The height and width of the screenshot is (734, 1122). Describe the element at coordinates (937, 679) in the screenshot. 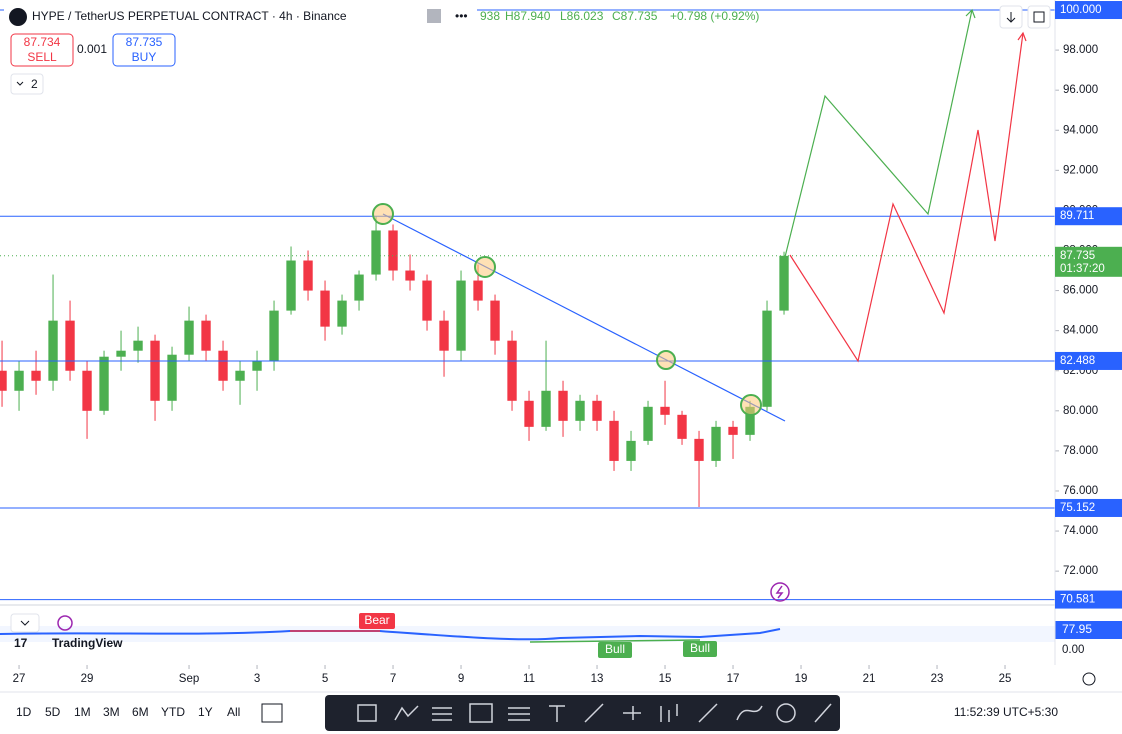

I see `x-tick-label: 23` at that location.